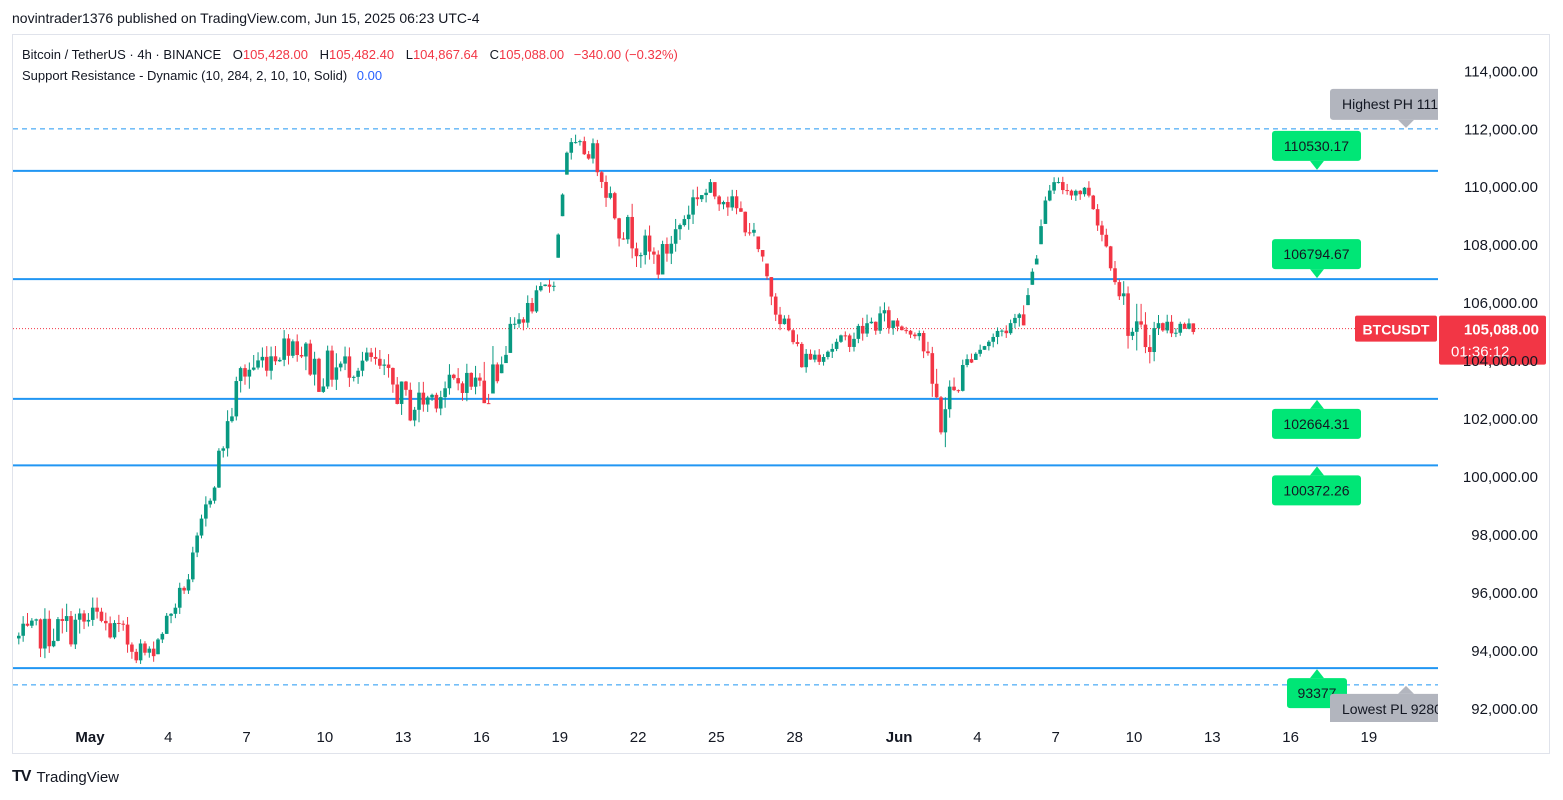 The height and width of the screenshot is (800, 1563). I want to click on level-label-text: 93377, so click(1317, 693).